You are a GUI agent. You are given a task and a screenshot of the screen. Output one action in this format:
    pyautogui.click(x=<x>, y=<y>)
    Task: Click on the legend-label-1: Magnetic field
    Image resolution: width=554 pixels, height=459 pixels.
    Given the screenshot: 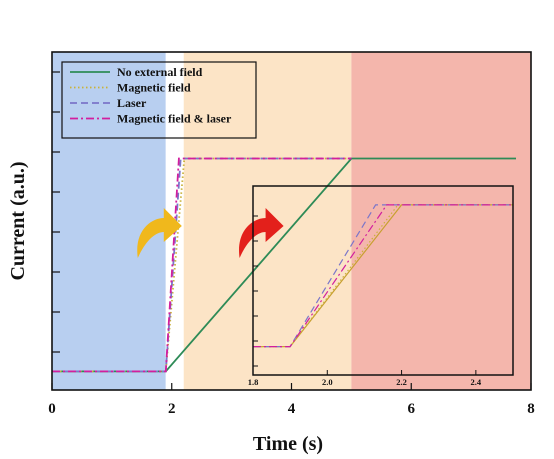 What is the action you would take?
    pyautogui.click(x=154, y=88)
    